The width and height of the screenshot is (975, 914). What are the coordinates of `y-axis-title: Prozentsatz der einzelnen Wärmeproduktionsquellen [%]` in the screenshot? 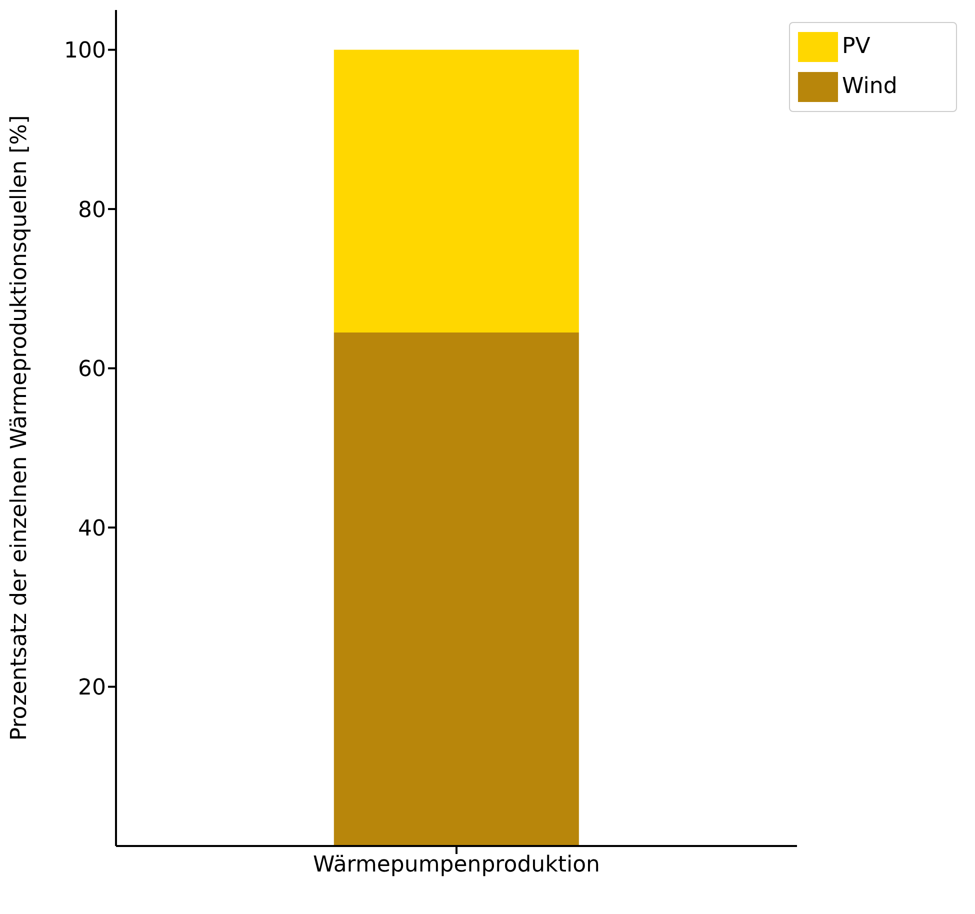 It's located at (19, 428).